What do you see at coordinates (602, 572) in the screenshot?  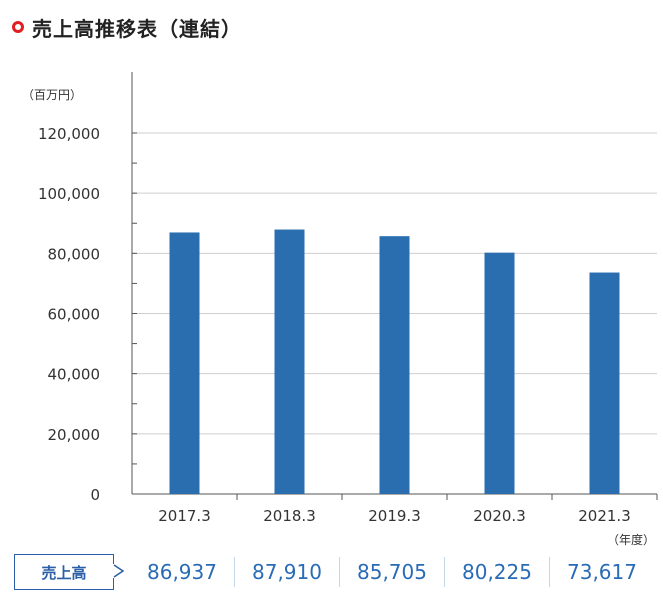 I see `value-cell: 73,617` at bounding box center [602, 572].